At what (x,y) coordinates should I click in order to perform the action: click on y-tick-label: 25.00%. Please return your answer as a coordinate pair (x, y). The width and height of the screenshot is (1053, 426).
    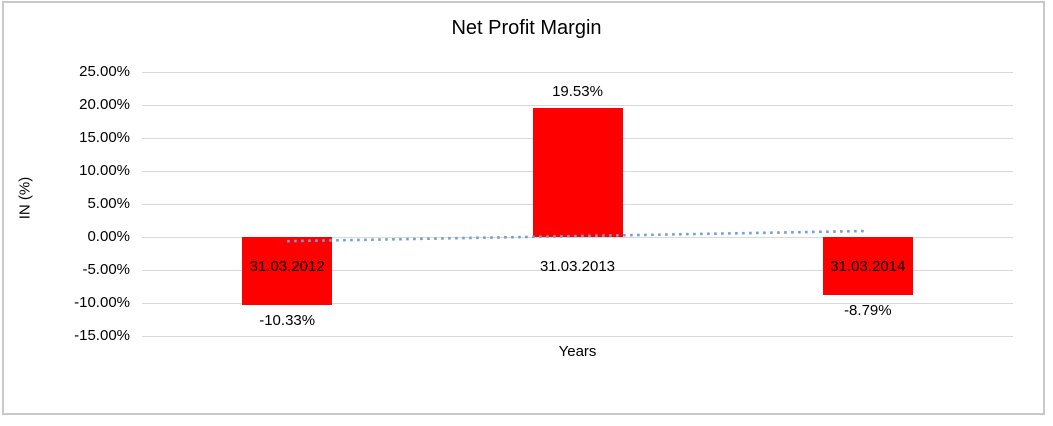
    Looking at the image, I should click on (104, 71).